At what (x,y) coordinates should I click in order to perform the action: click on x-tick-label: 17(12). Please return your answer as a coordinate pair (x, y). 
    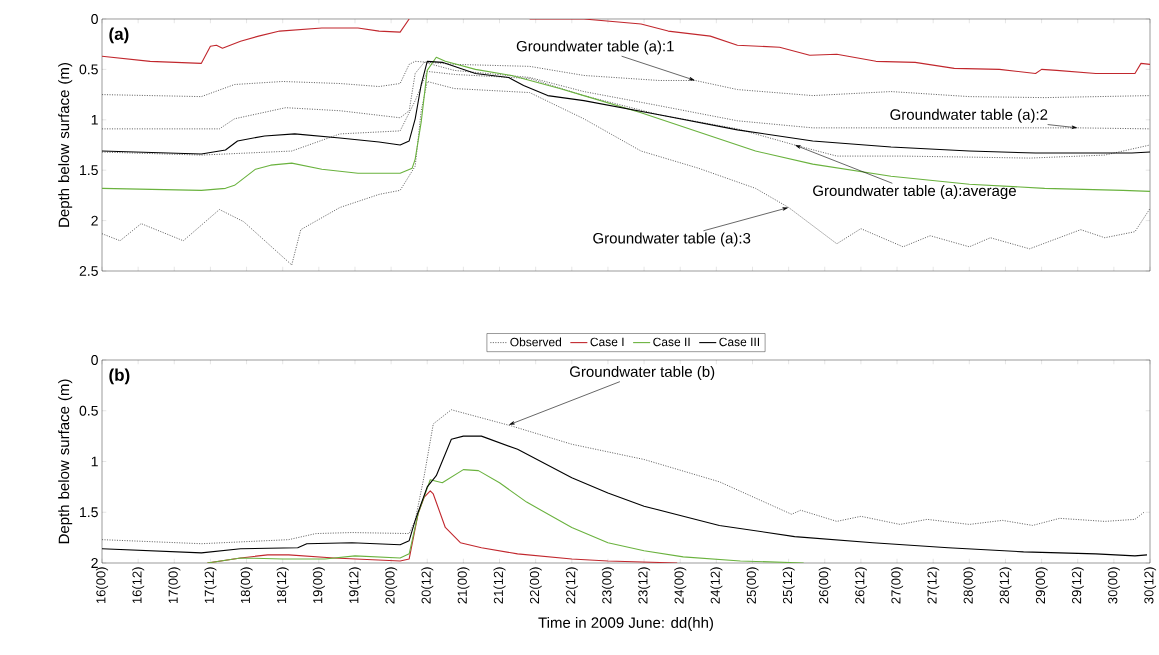
    Looking at the image, I should click on (210, 585).